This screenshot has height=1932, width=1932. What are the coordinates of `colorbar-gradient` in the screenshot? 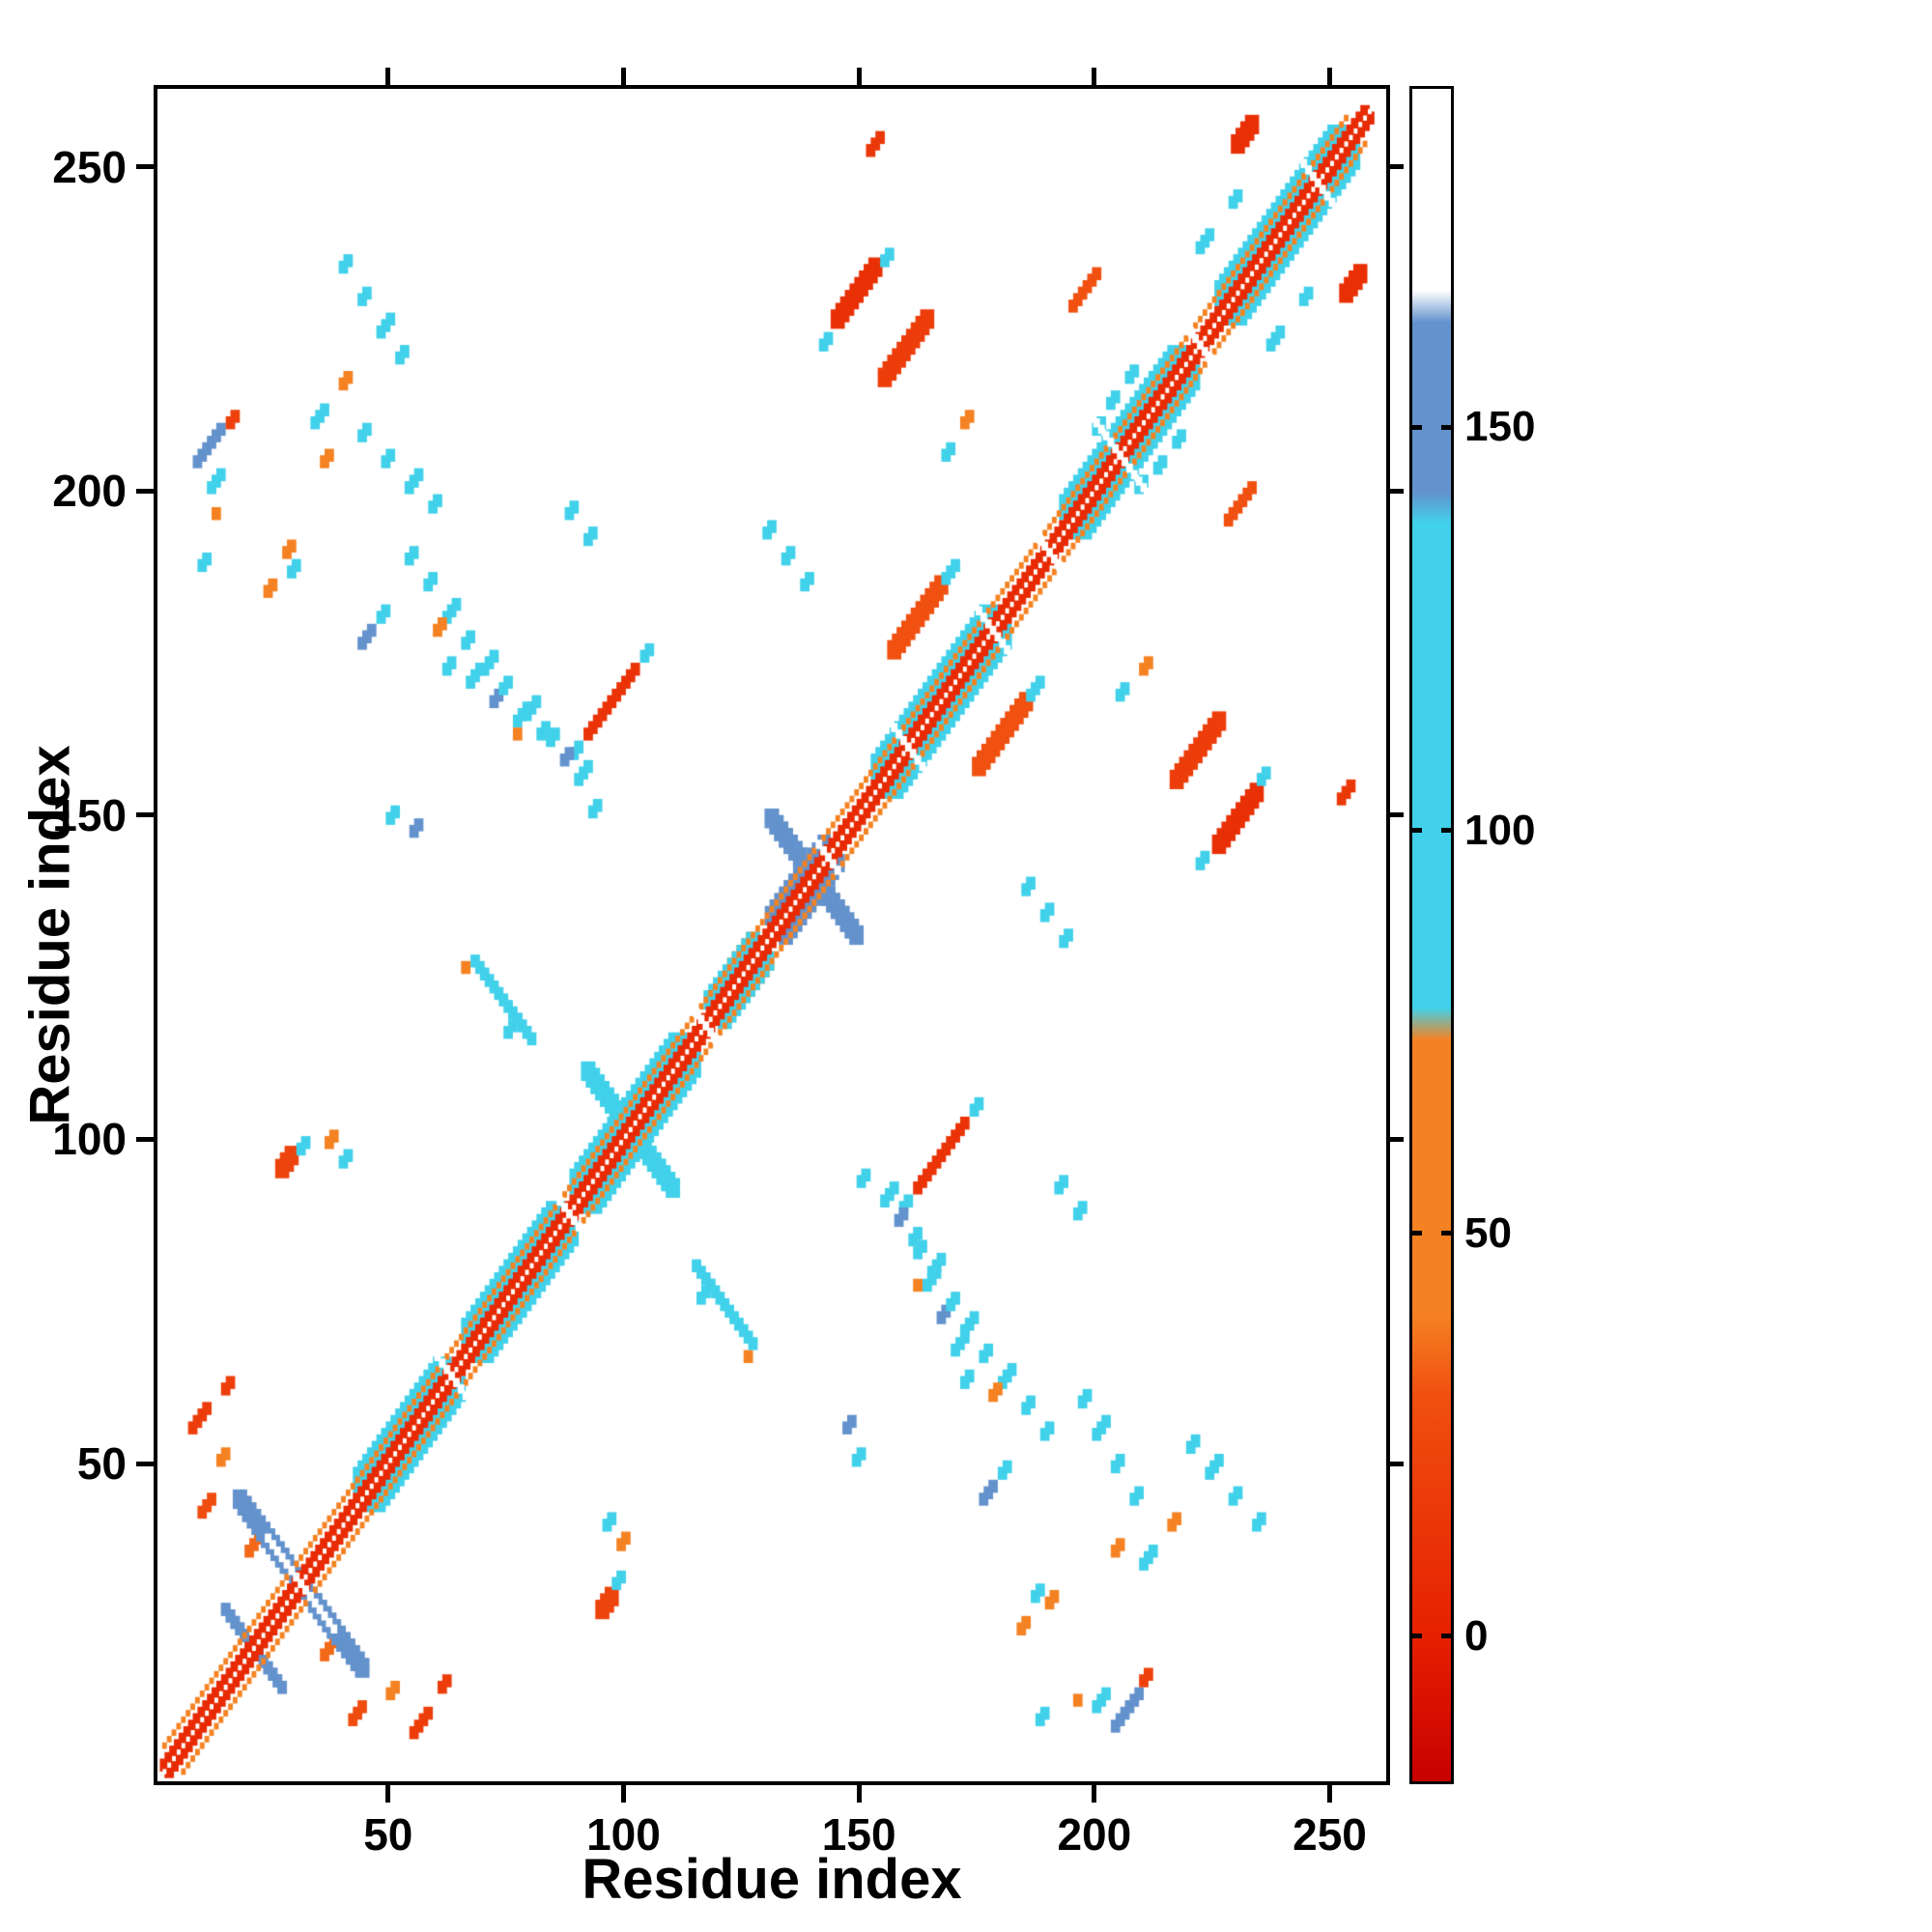 It's located at (1431, 935).